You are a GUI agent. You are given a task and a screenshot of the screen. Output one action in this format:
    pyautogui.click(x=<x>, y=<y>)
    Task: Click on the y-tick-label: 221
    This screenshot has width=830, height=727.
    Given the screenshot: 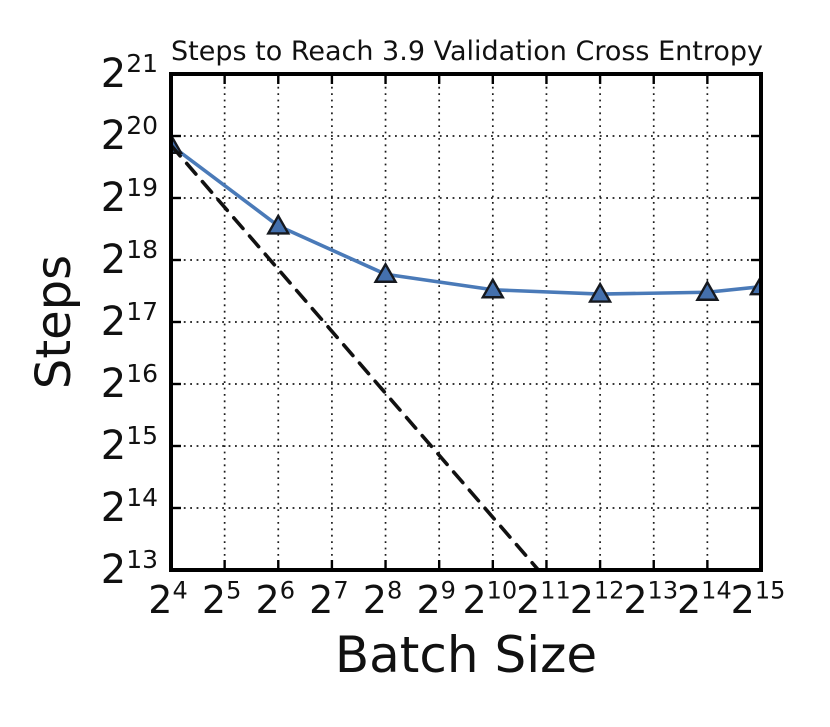 What is the action you would take?
    pyautogui.click(x=129, y=73)
    